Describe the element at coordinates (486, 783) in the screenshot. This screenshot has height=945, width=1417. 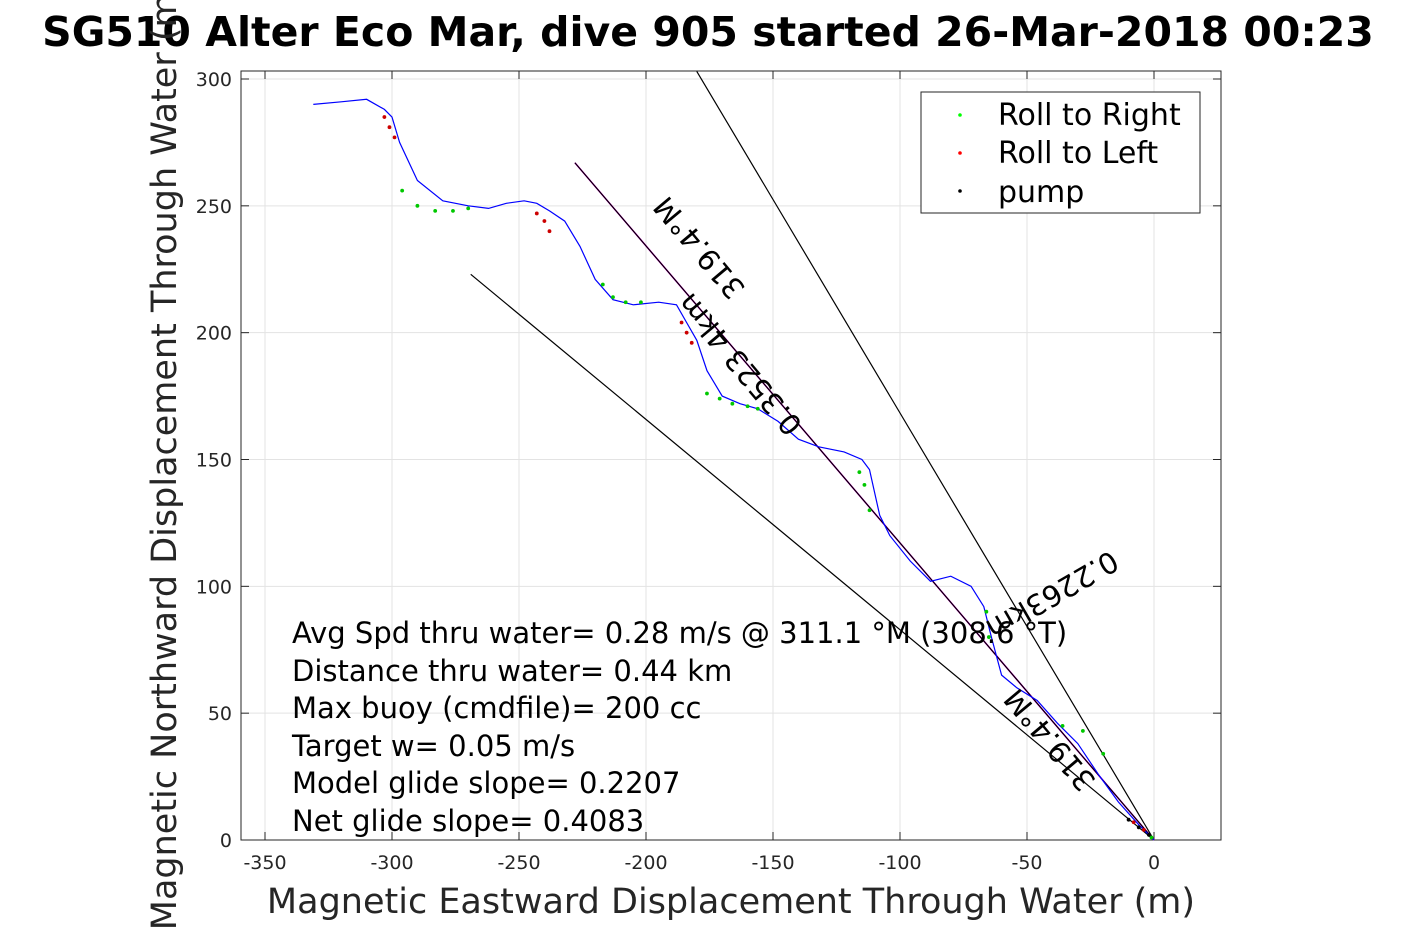
I see `stat-line: Model glide slope= 0.2207` at that location.